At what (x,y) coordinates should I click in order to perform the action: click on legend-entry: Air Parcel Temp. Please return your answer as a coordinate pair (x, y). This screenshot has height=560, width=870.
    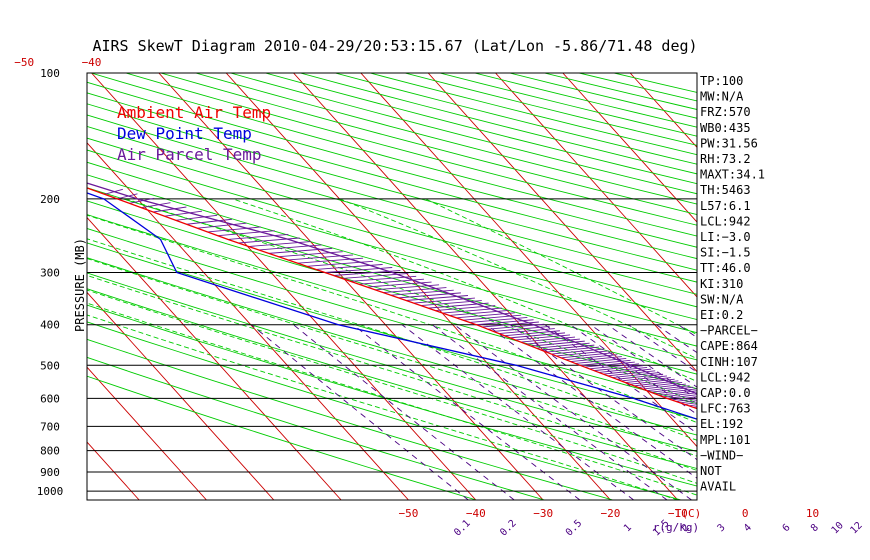
    Looking at the image, I should click on (189, 154).